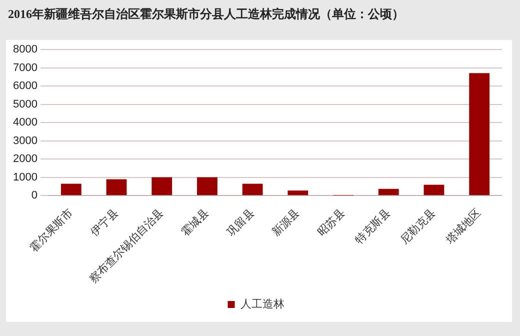  What do you see at coordinates (286, 222) in the screenshot?
I see `x-tick-label: 新源县` at bounding box center [286, 222].